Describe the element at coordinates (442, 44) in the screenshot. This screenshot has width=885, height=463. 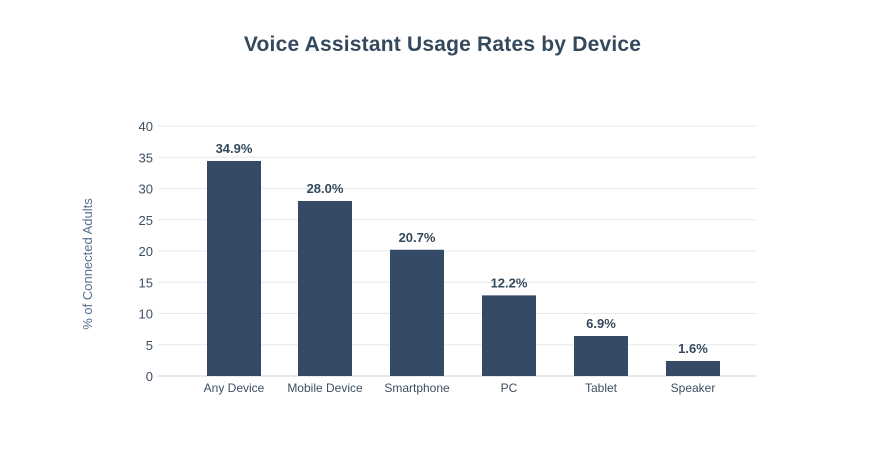
I see `chart-title: Voice Assistant Usage Rates by Device` at that location.